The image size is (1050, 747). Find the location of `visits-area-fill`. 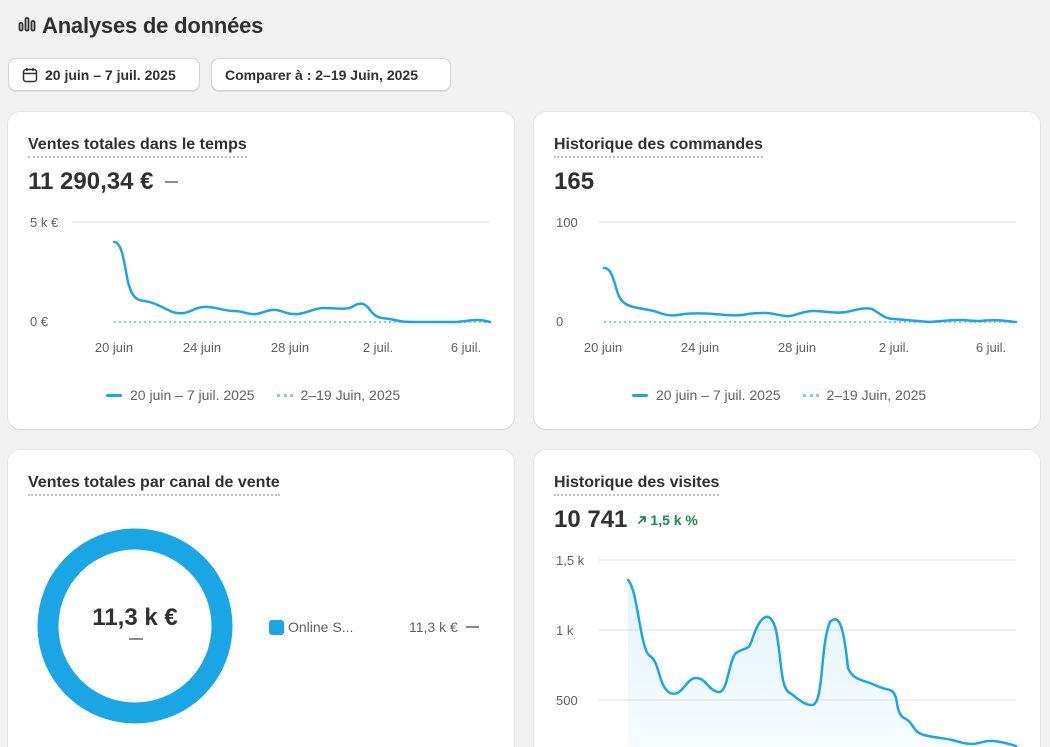

visits-area-fill is located at coordinates (822, 663).